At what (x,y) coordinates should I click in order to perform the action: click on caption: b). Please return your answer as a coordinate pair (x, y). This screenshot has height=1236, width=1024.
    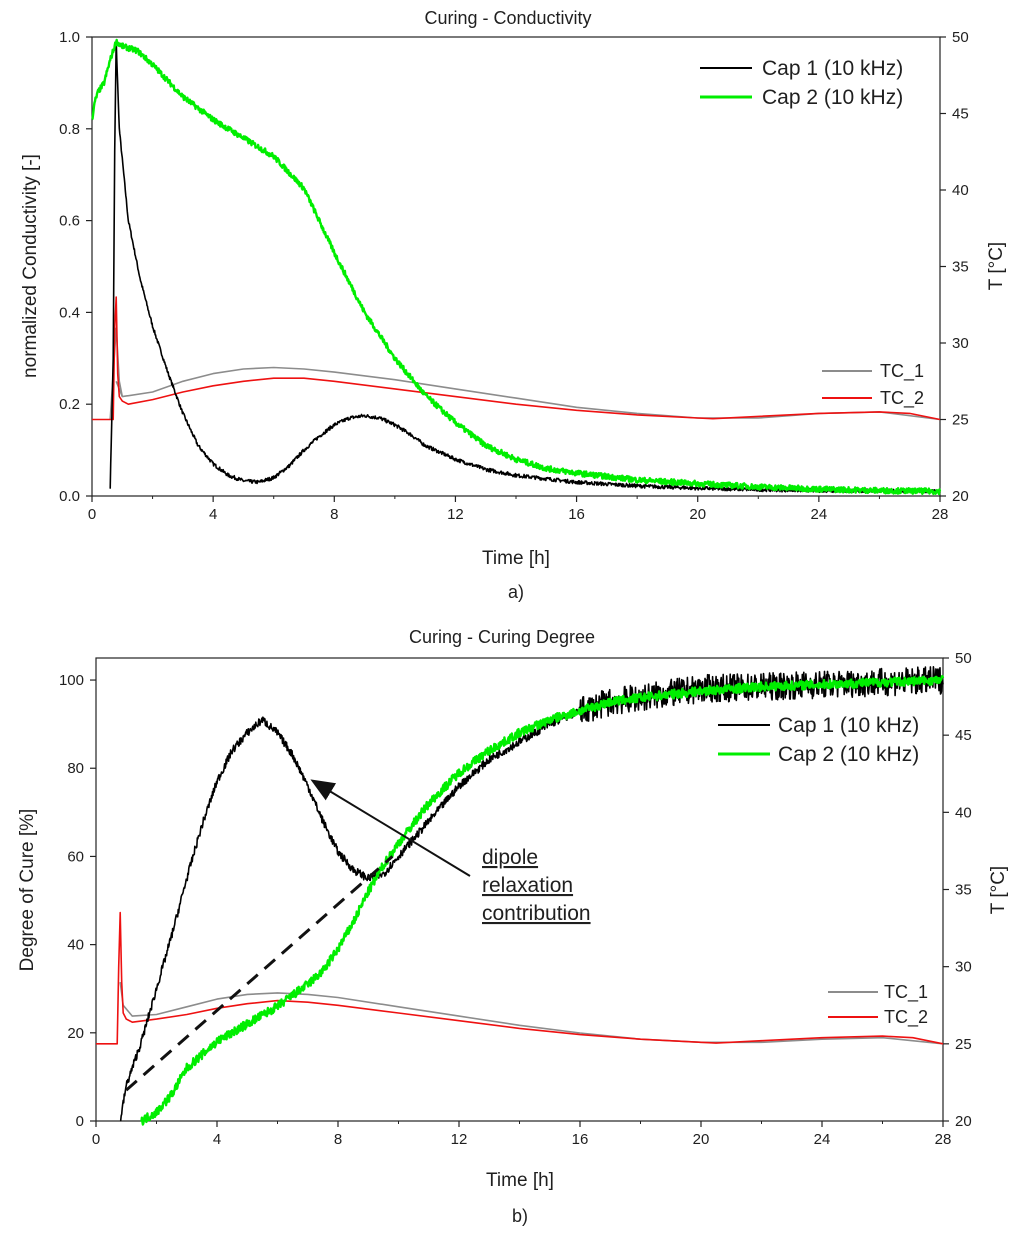
    Looking at the image, I should click on (520, 1216).